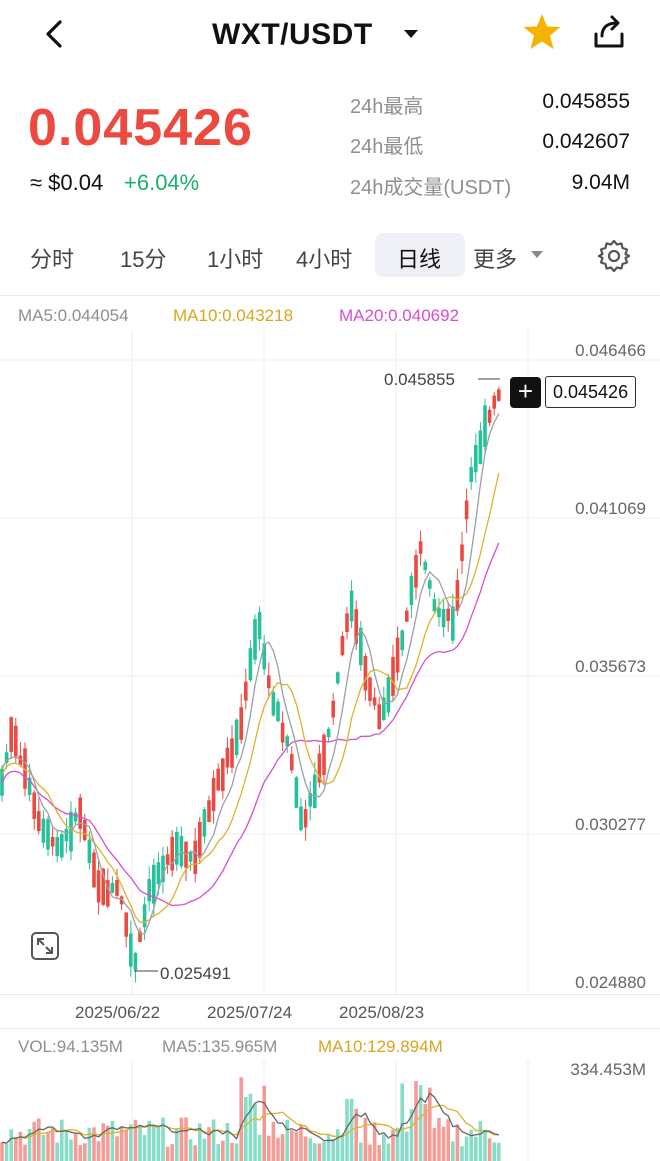 Image resolution: width=660 pixels, height=1161 pixels. I want to click on tab-more: 更多, so click(495, 259).